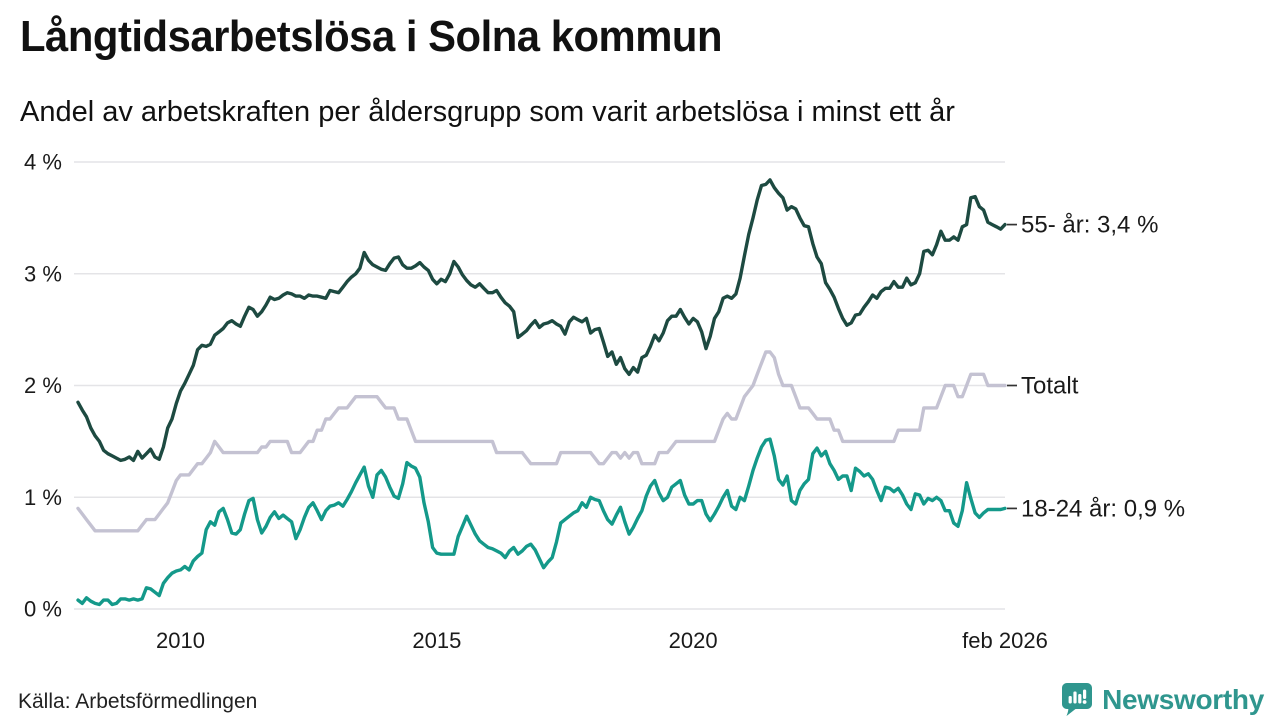 The height and width of the screenshot is (720, 1280). What do you see at coordinates (1183, 699) in the screenshot?
I see `newsworthy-wordmark: Newsworthy` at bounding box center [1183, 699].